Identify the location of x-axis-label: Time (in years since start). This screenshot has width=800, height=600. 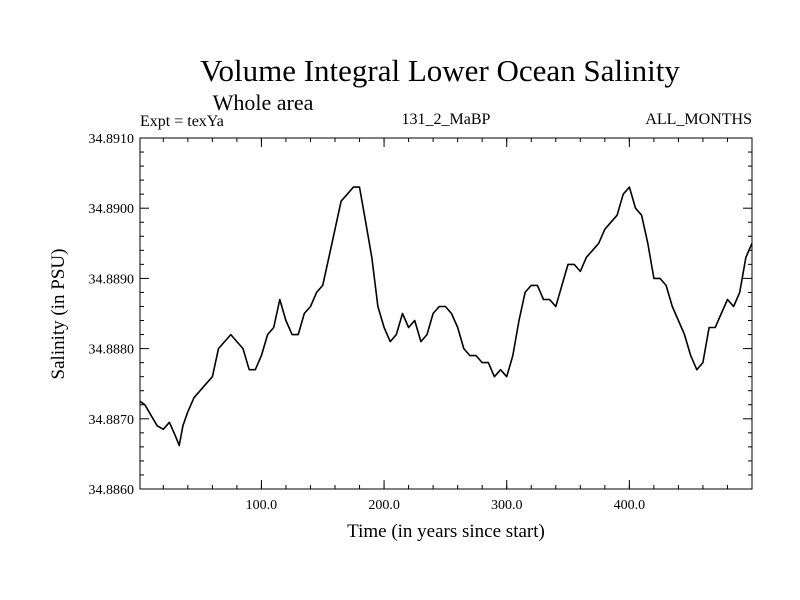
(446, 531).